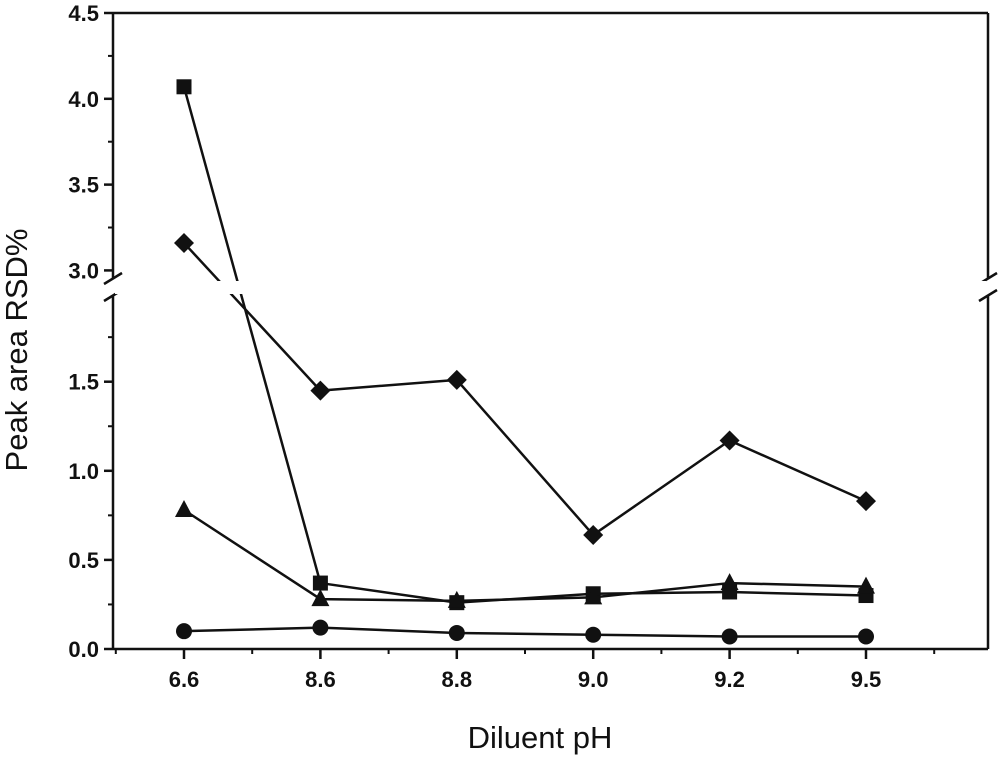  What do you see at coordinates (320, 679) in the screenshot?
I see `x-tick-label: 8.6` at bounding box center [320, 679].